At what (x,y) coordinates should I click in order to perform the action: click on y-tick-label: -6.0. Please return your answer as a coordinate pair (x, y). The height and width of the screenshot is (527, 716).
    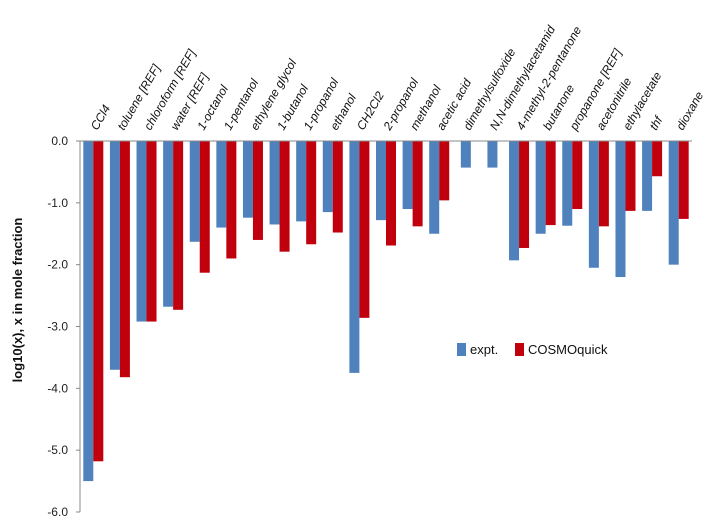
    Looking at the image, I should click on (57, 512).